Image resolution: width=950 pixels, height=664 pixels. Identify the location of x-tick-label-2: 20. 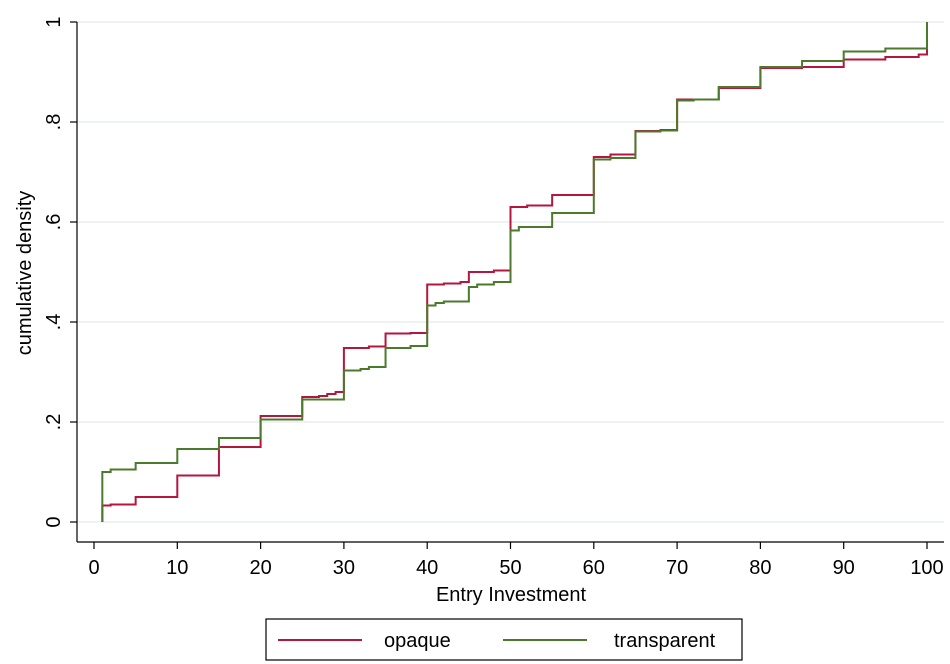
(260, 568).